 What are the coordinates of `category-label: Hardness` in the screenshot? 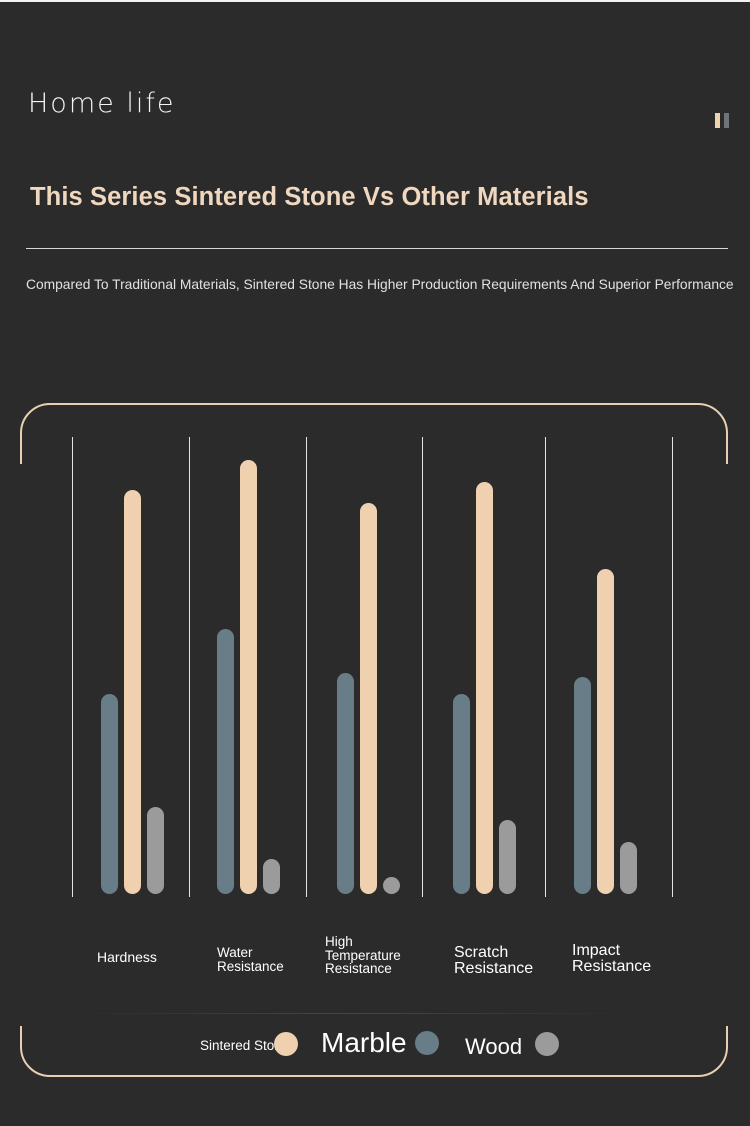 It's located at (127, 957).